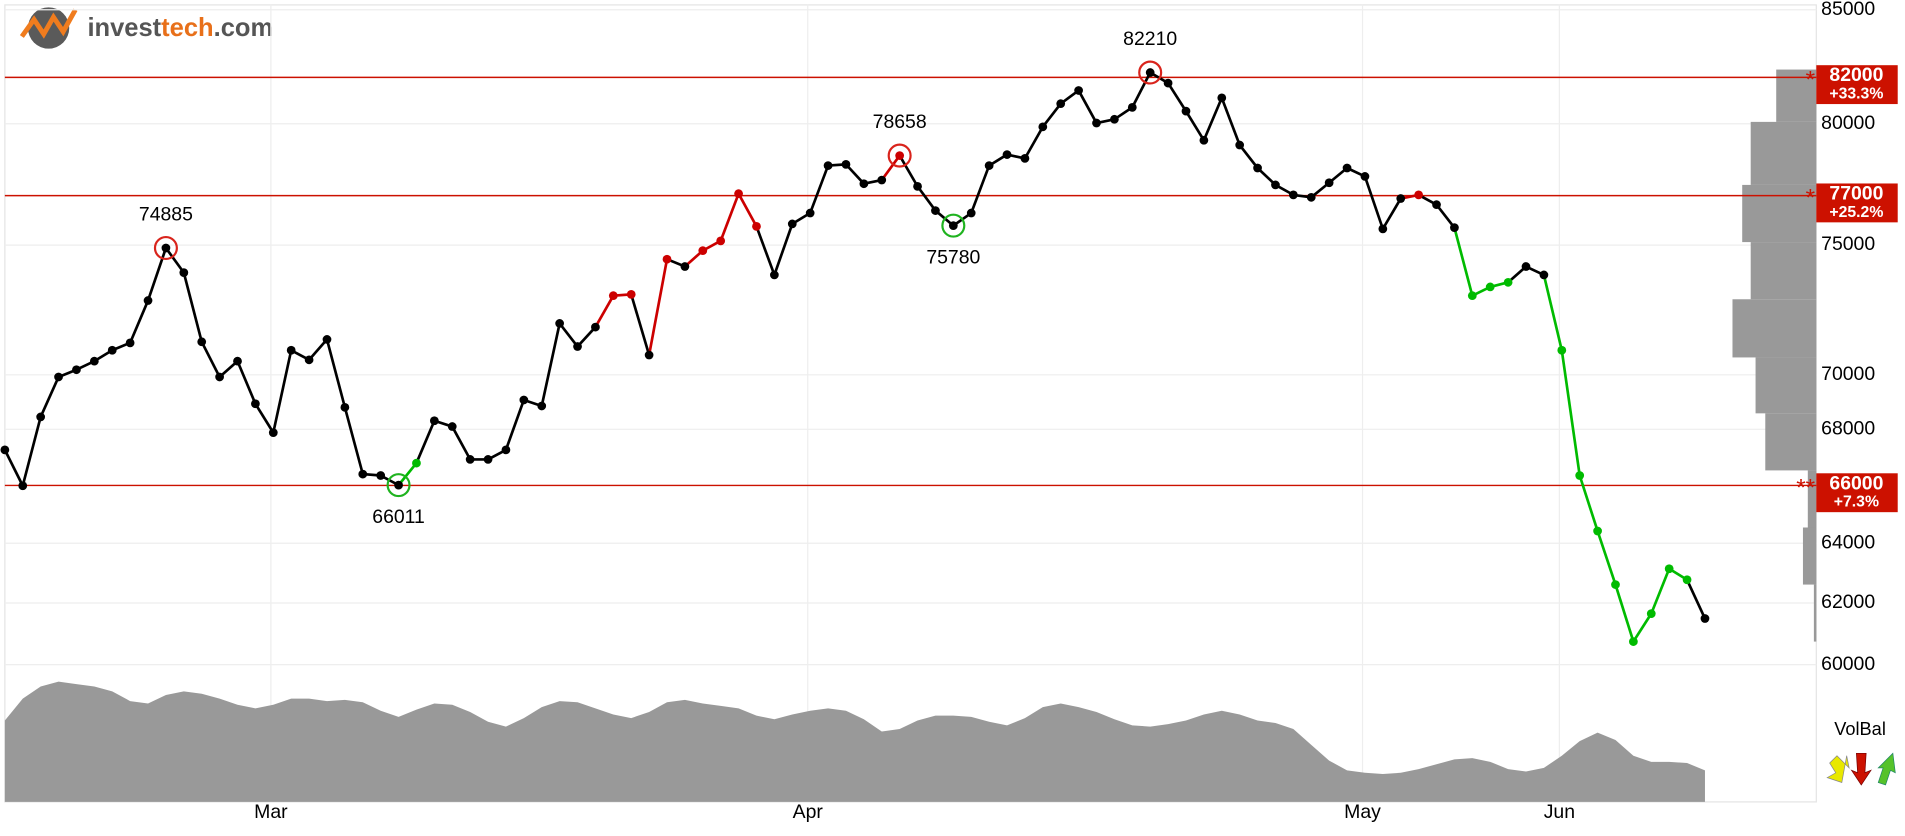  Describe the element at coordinates (124, 28) in the screenshot. I see `logo-text: invest` at that location.